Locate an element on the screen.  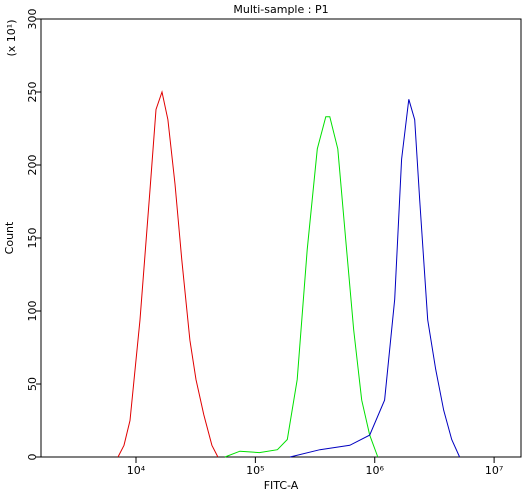
y-tick-label: 100 is located at coordinates (32, 311).